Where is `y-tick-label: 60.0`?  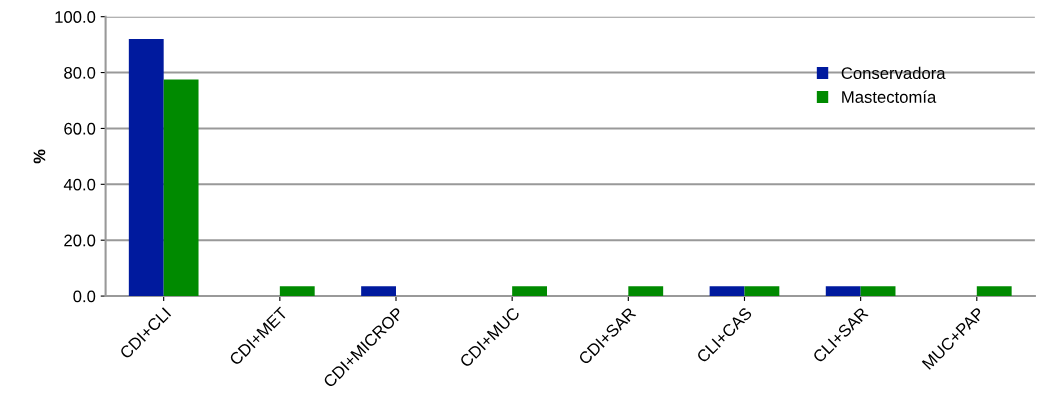
y-tick-label: 60.0 is located at coordinates (80, 128).